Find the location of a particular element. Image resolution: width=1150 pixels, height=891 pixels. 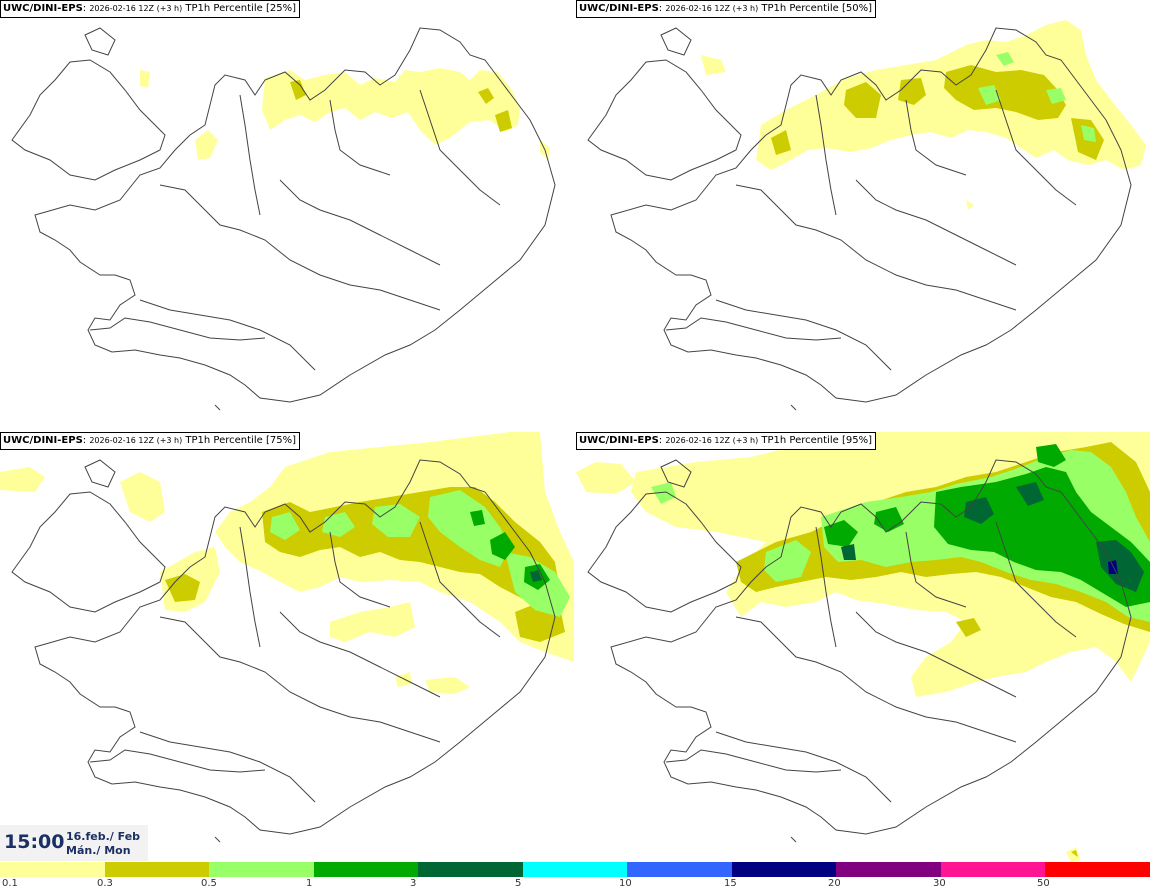

legend-tick-label: 10 is located at coordinates (625, 883).